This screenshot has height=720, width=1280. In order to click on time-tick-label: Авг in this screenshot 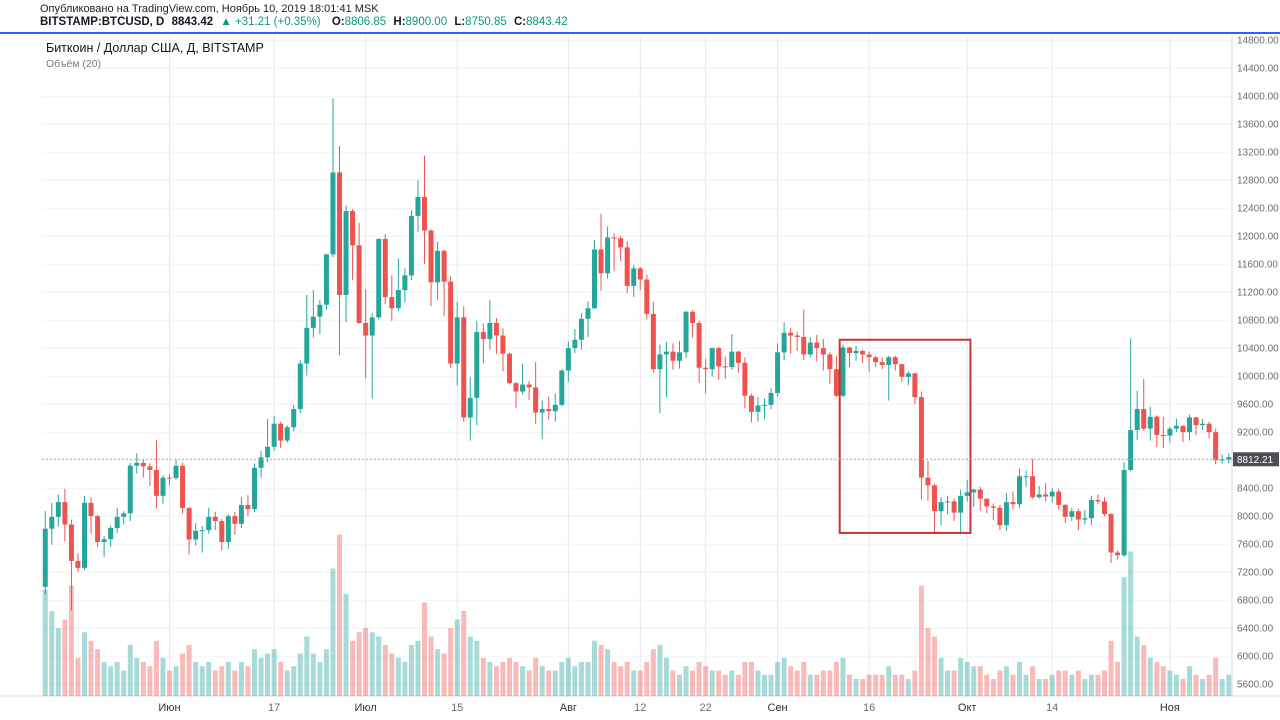, I will do `click(568, 708)`.